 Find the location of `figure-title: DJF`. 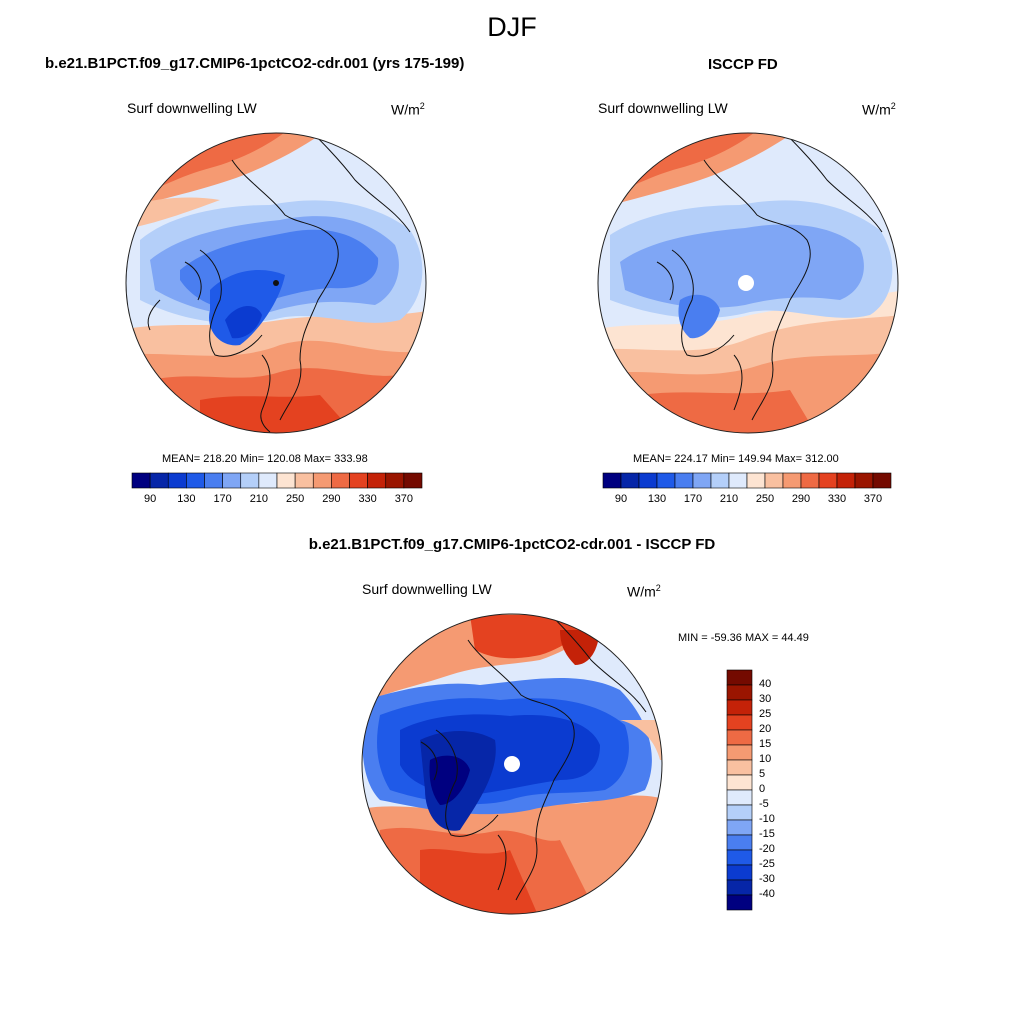

figure-title: DJF is located at coordinates (512, 27).